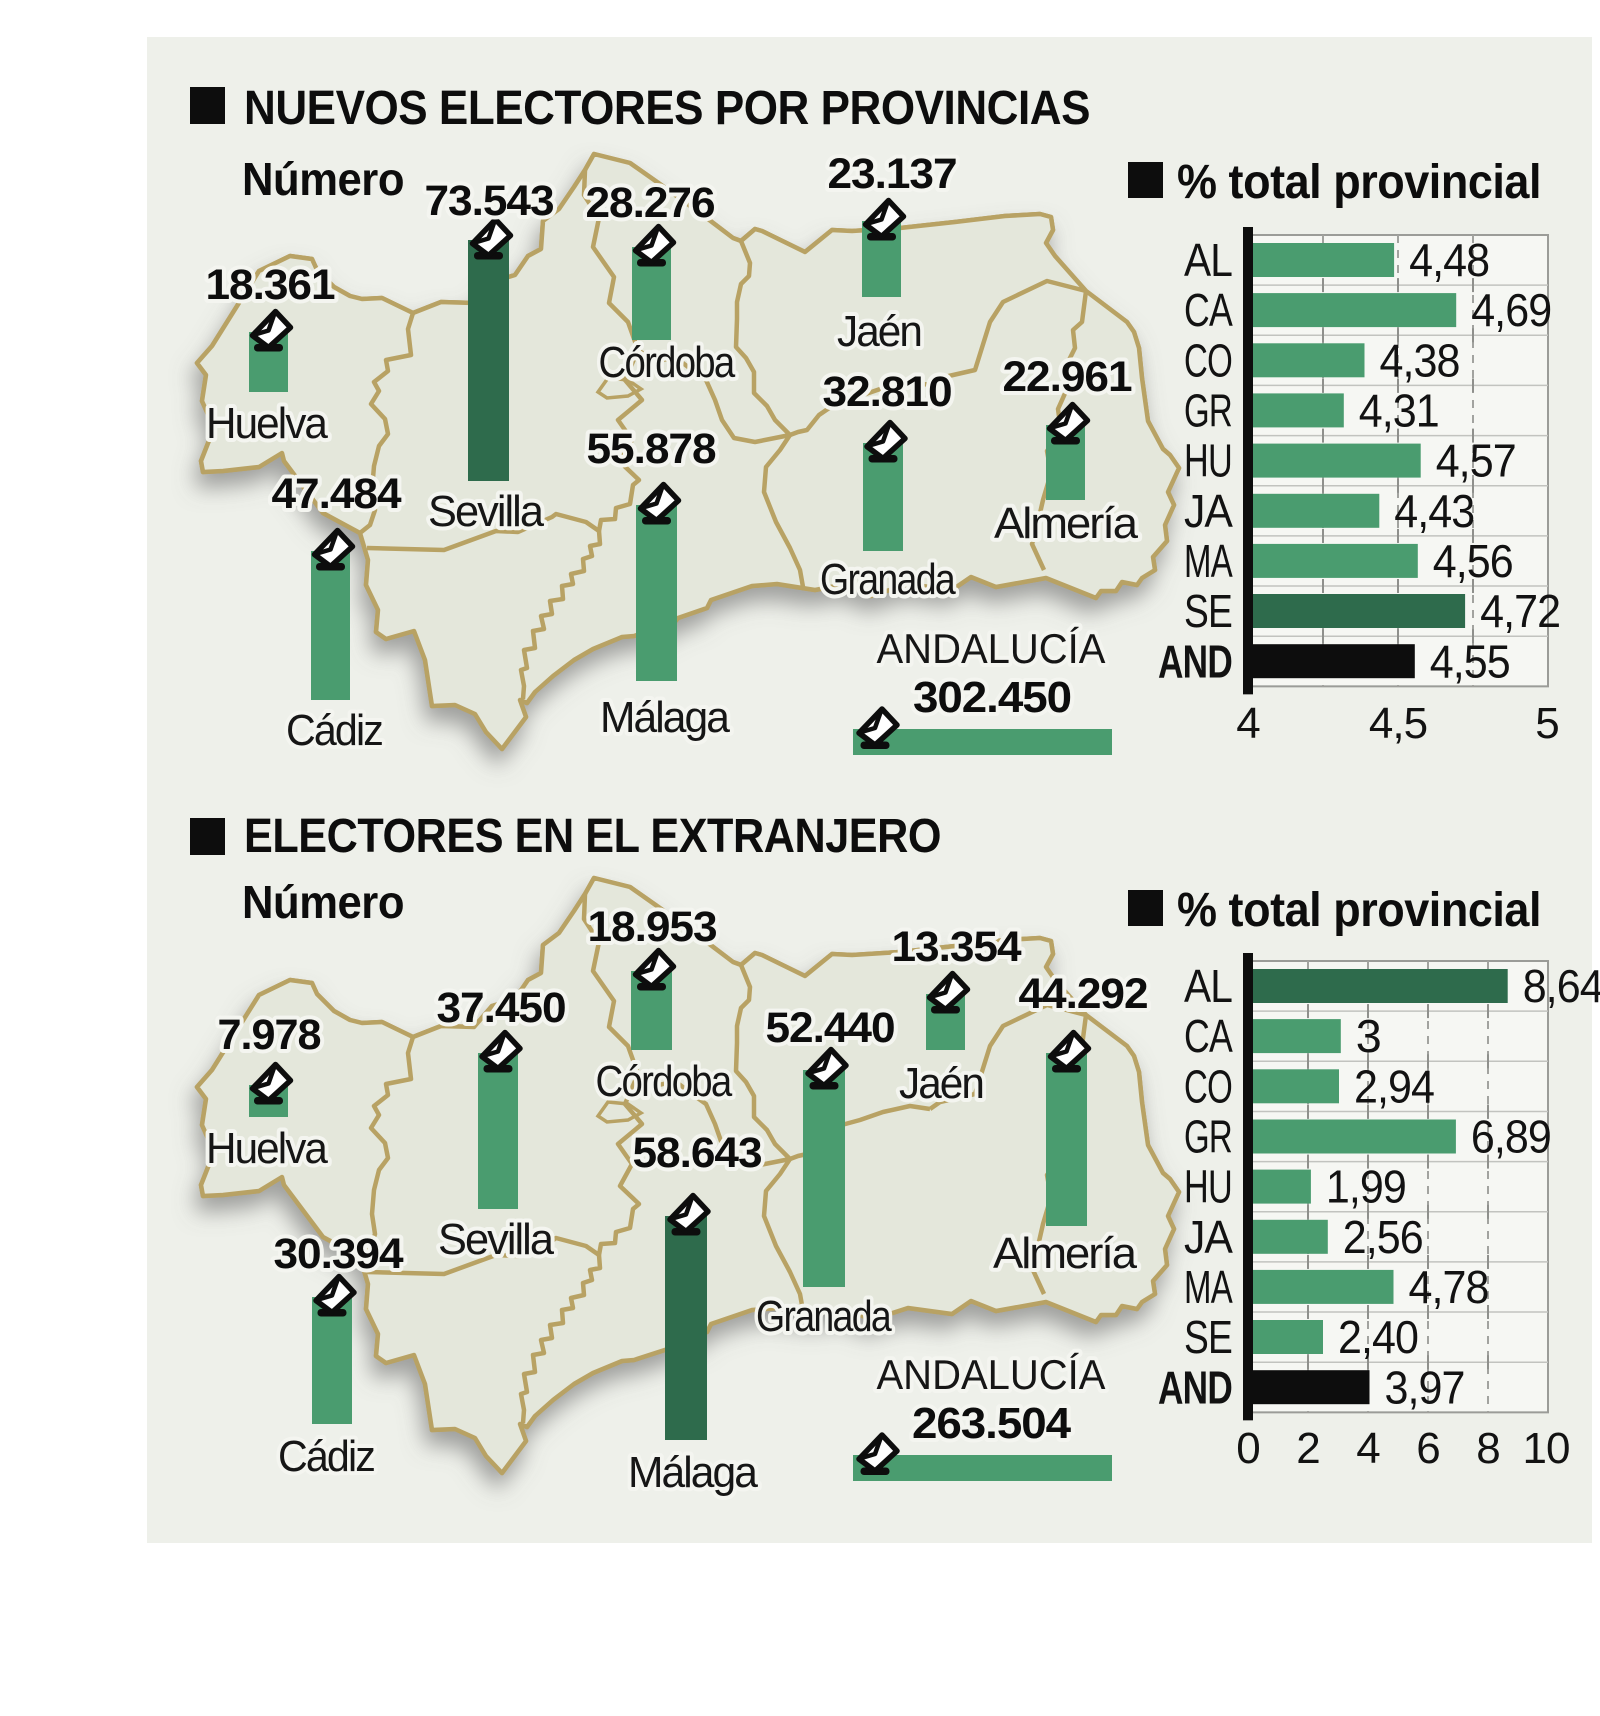 This screenshot has width=1600, height=1716. What do you see at coordinates (1546, 723) in the screenshot?
I see `svg-text: 5` at bounding box center [1546, 723].